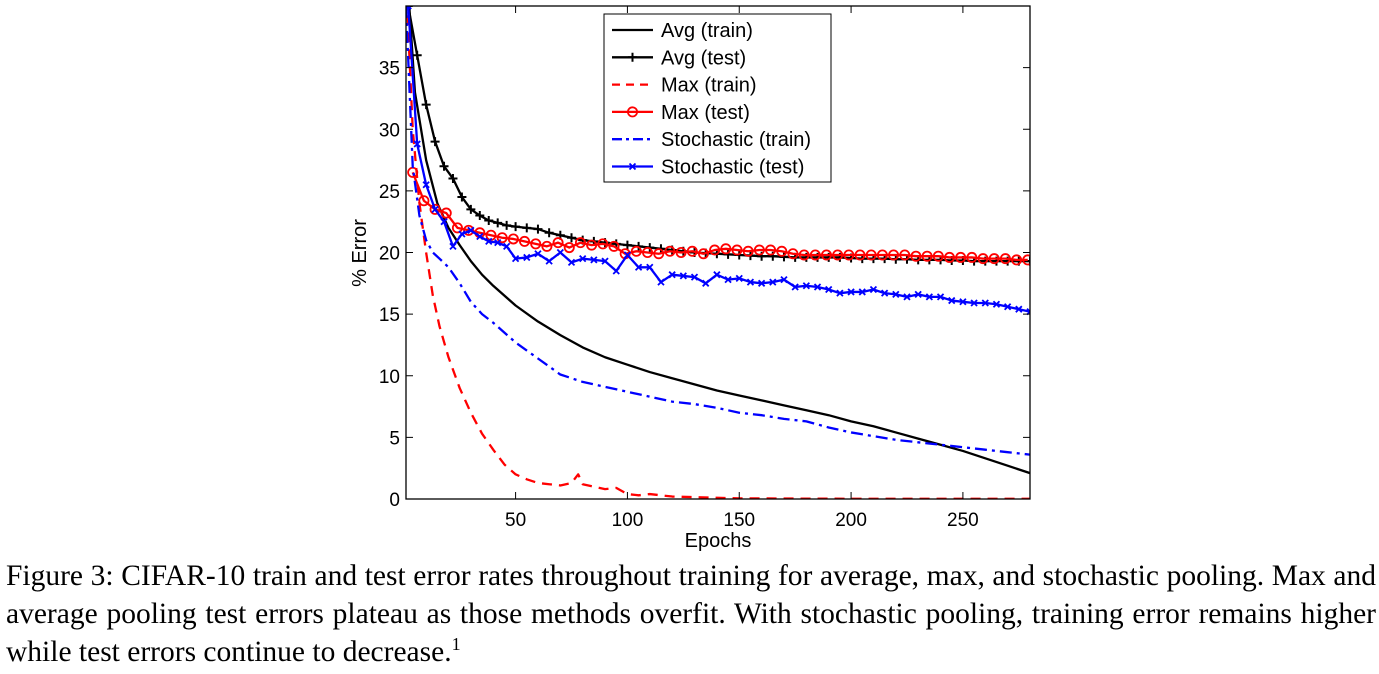 Image resolution: width=1379 pixels, height=674 pixels. I want to click on series-line-max-test, so click(719, 216).